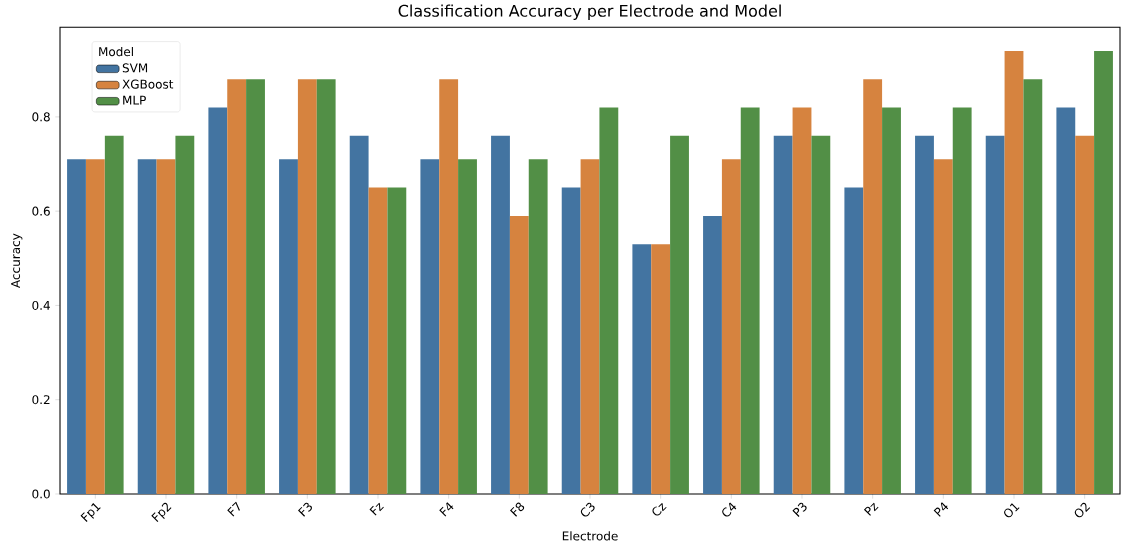  I want to click on x-tick-label: Cz, so click(659, 509).